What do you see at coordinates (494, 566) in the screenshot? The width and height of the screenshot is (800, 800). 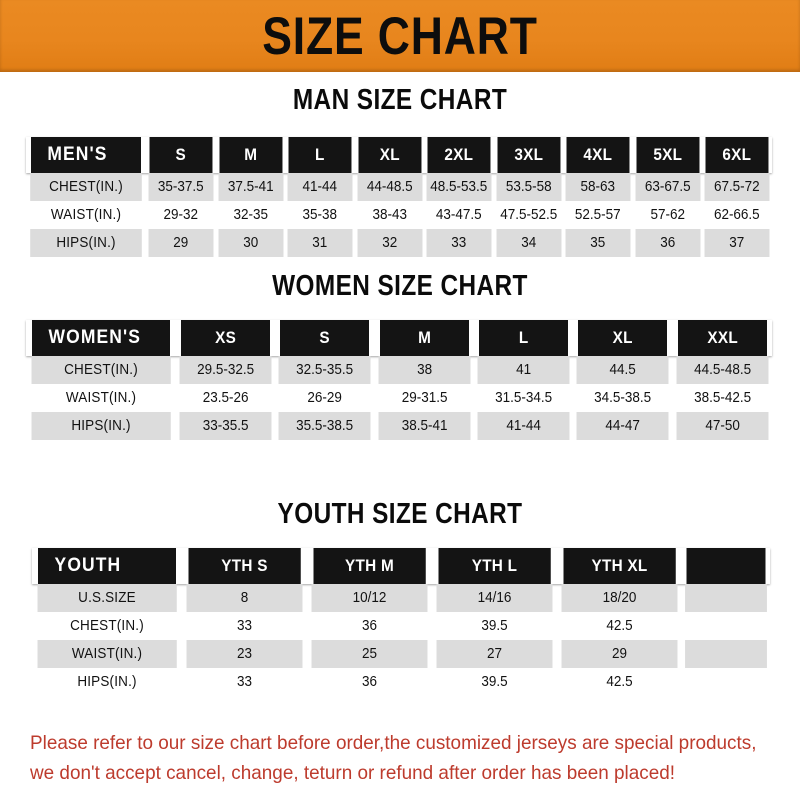 I see `youth-size-header-yth-l: YTH L` at bounding box center [494, 566].